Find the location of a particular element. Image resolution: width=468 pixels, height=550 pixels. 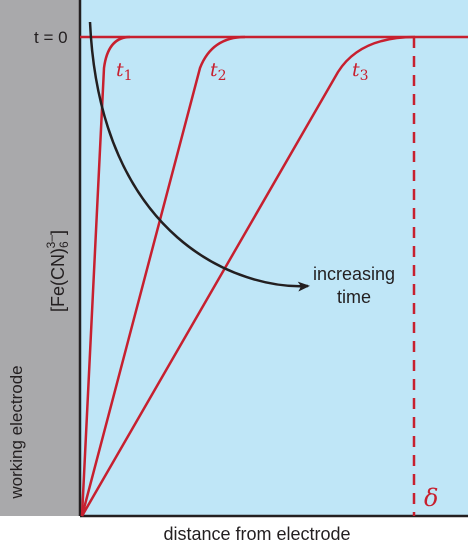

x-axis-label: distance from electrode is located at coordinates (256, 534).